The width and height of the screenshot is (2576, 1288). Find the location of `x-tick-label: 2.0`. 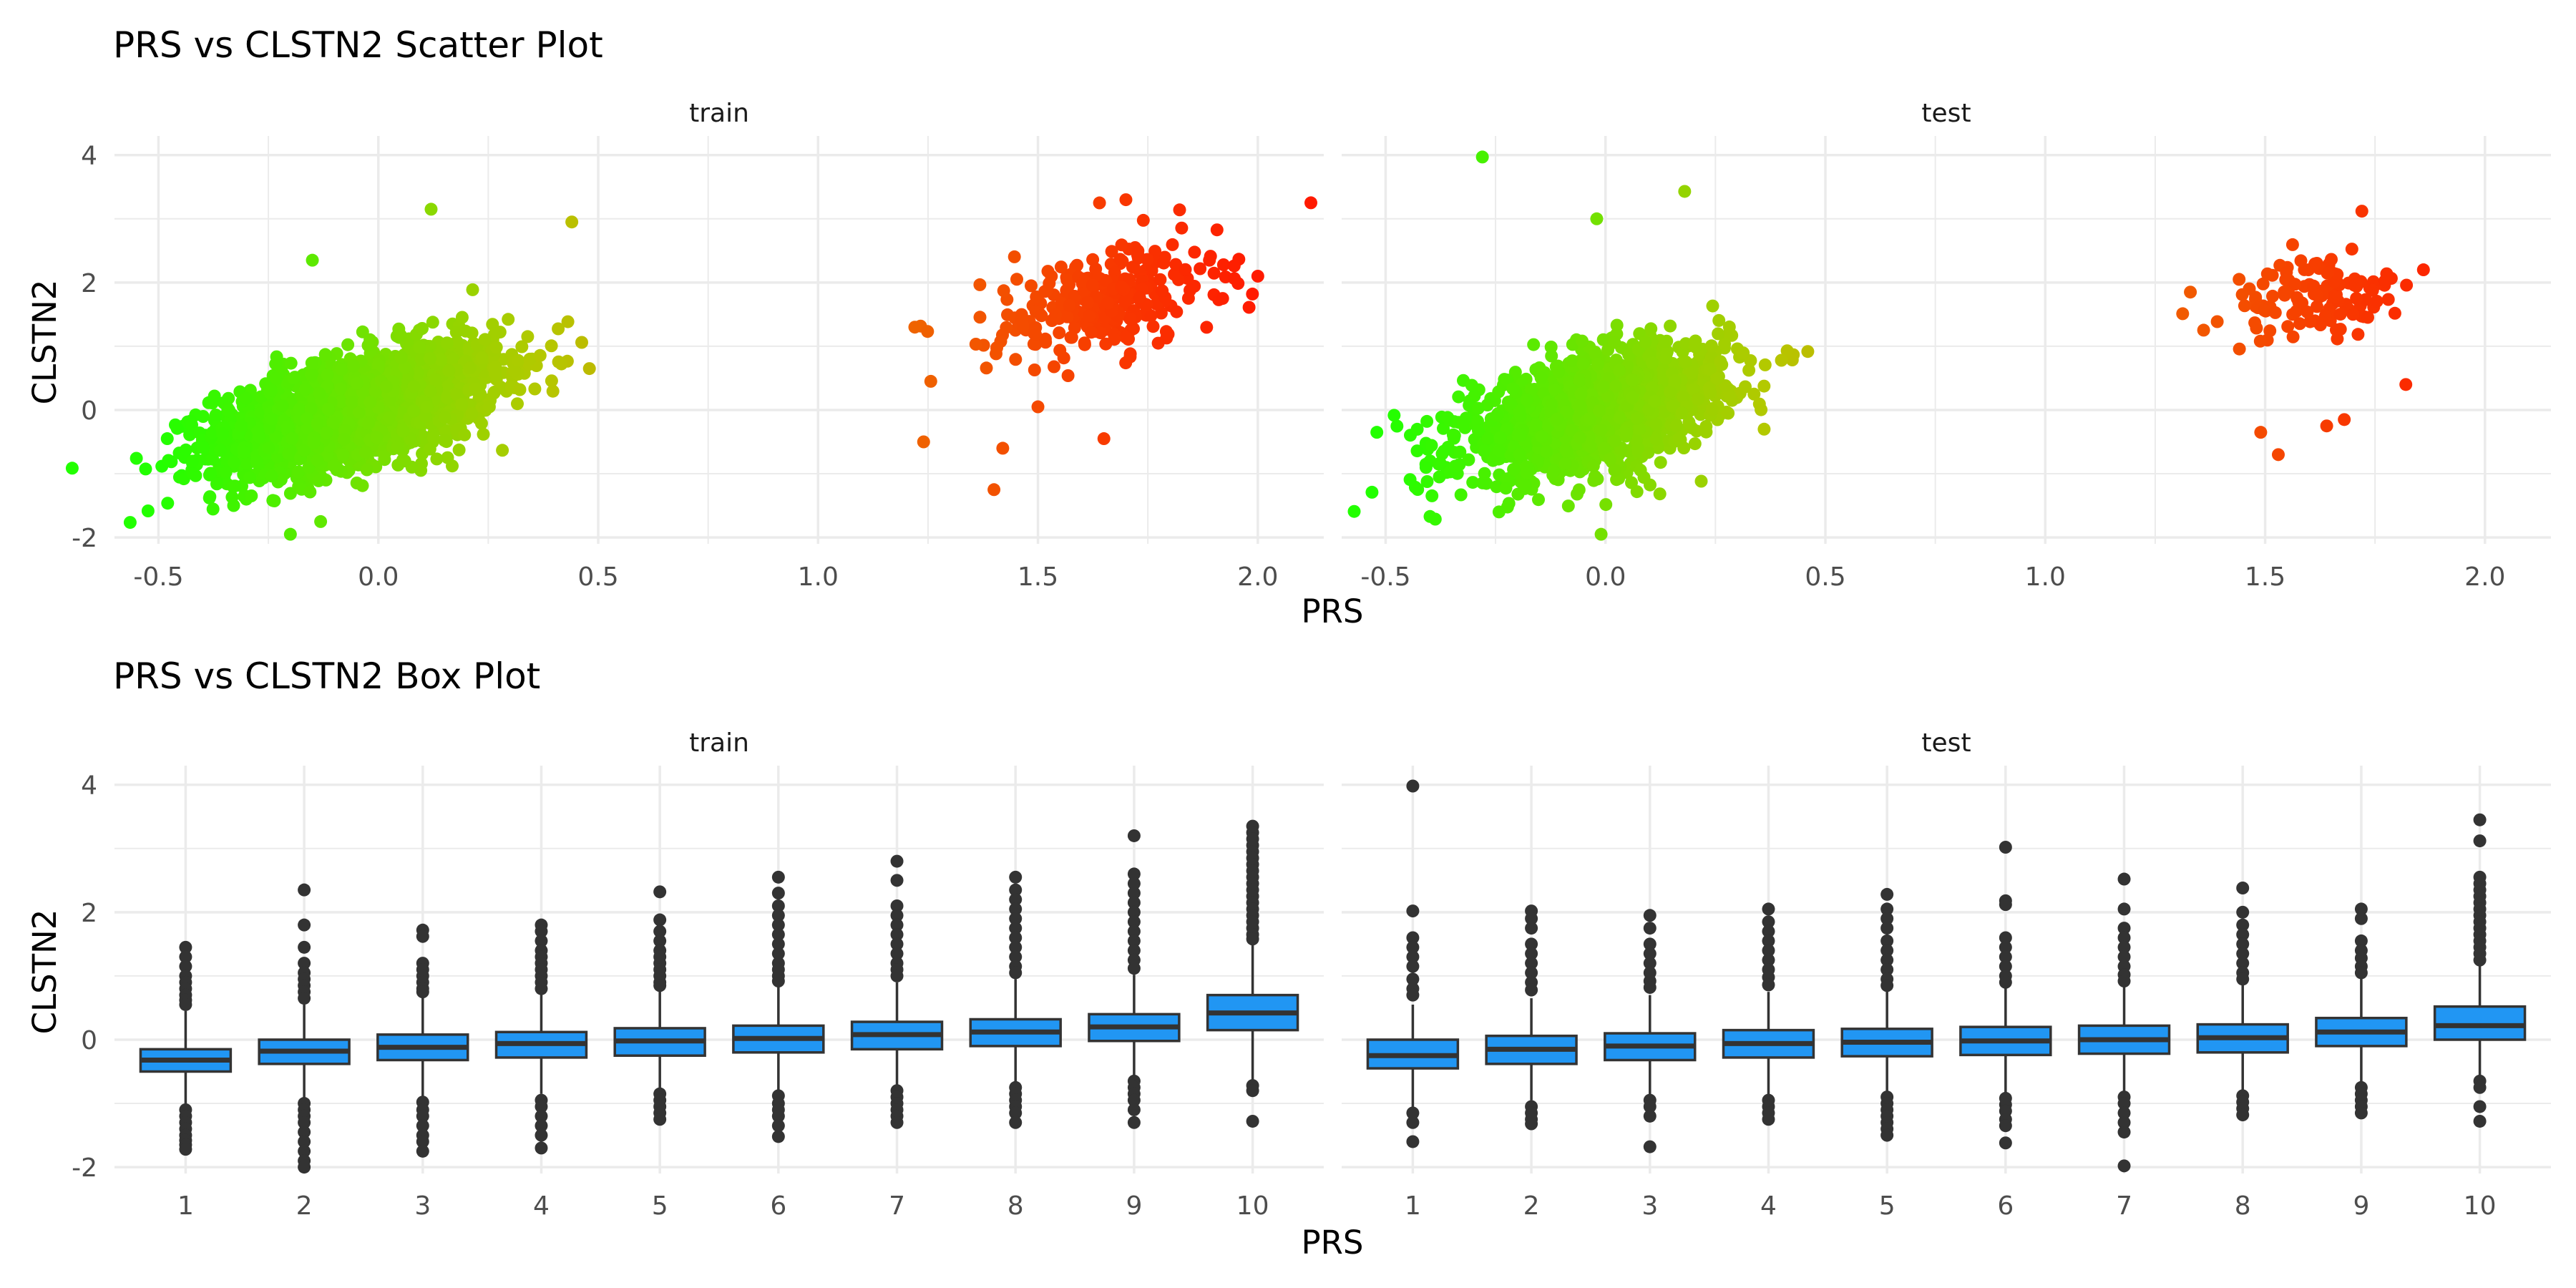

x-tick-label: 2.0 is located at coordinates (1257, 577).